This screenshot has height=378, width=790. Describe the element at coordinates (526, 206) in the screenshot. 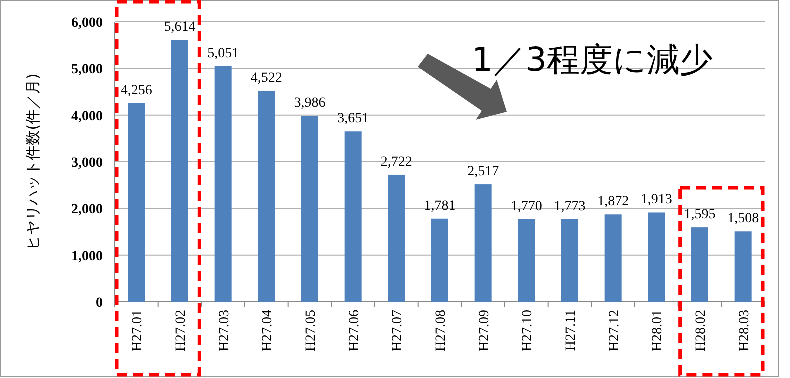

I see `data-label: 1,770` at that location.